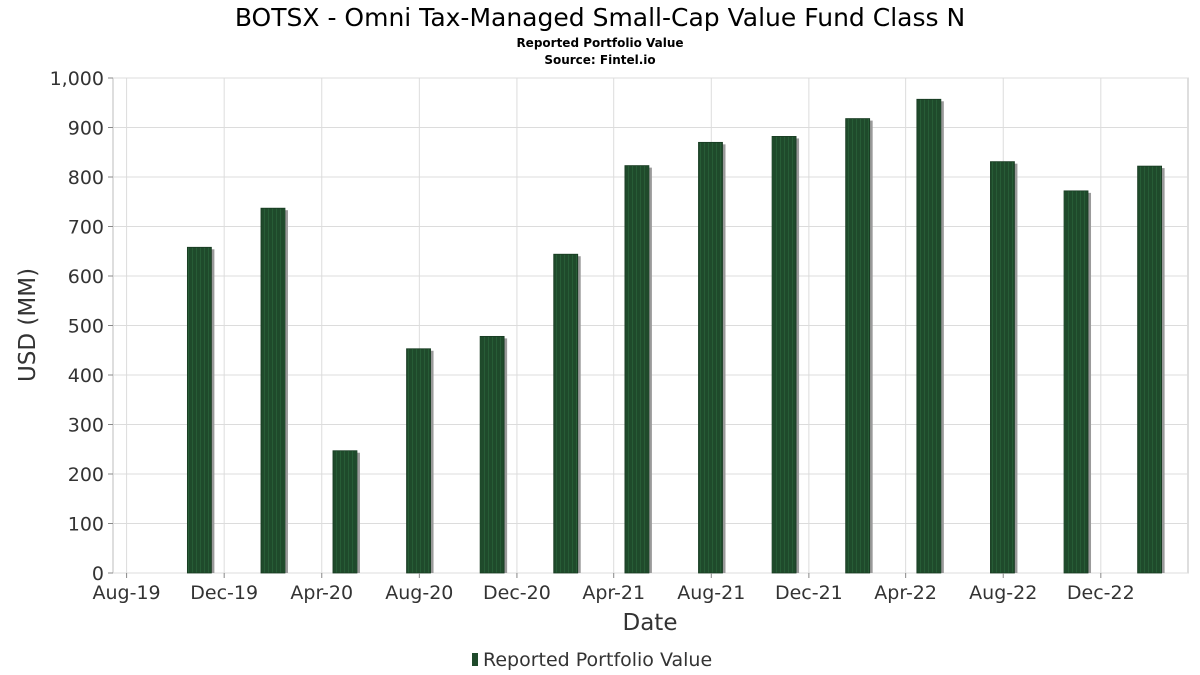  Describe the element at coordinates (321, 593) in the screenshot. I see `x-tick-label: Apr-20` at that location.